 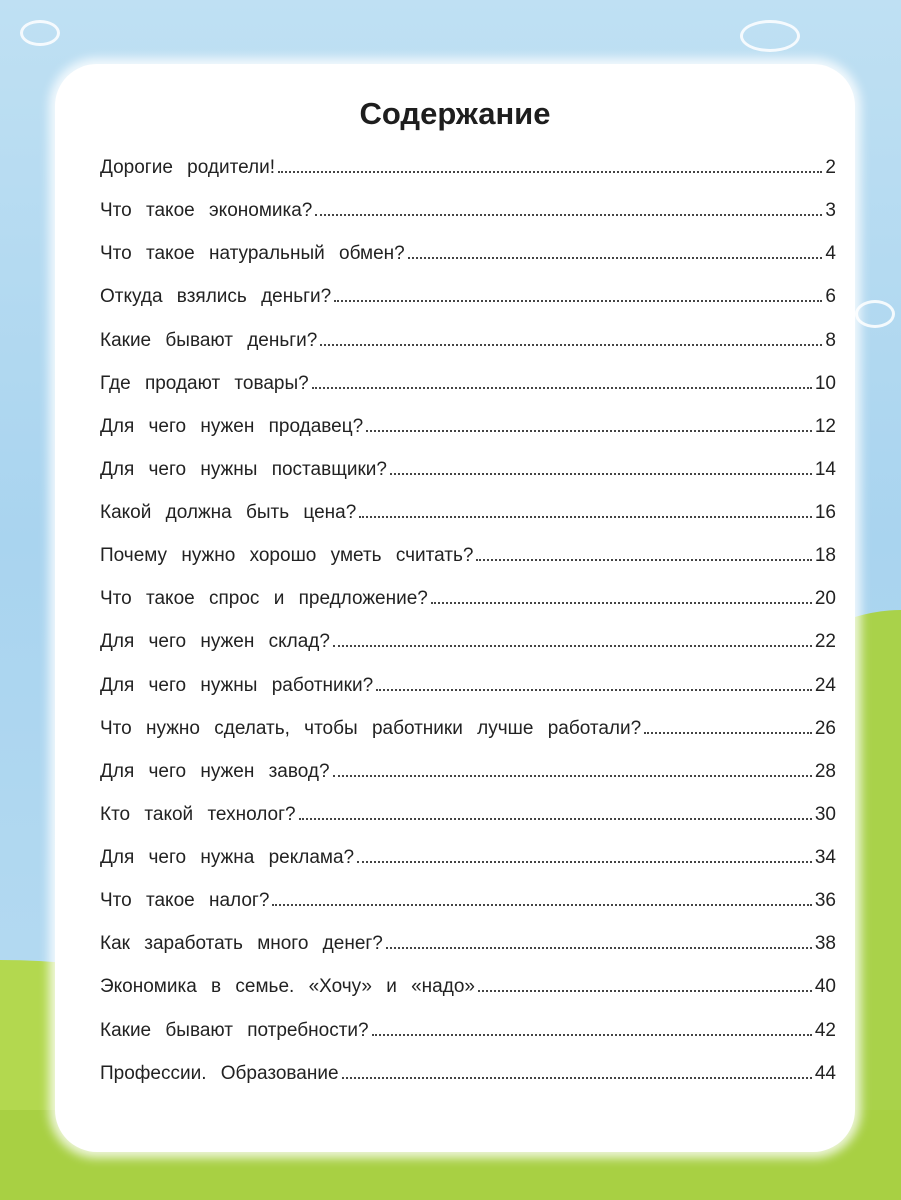 What do you see at coordinates (825, 685) in the screenshot?
I see `toc-entry-page: 24` at bounding box center [825, 685].